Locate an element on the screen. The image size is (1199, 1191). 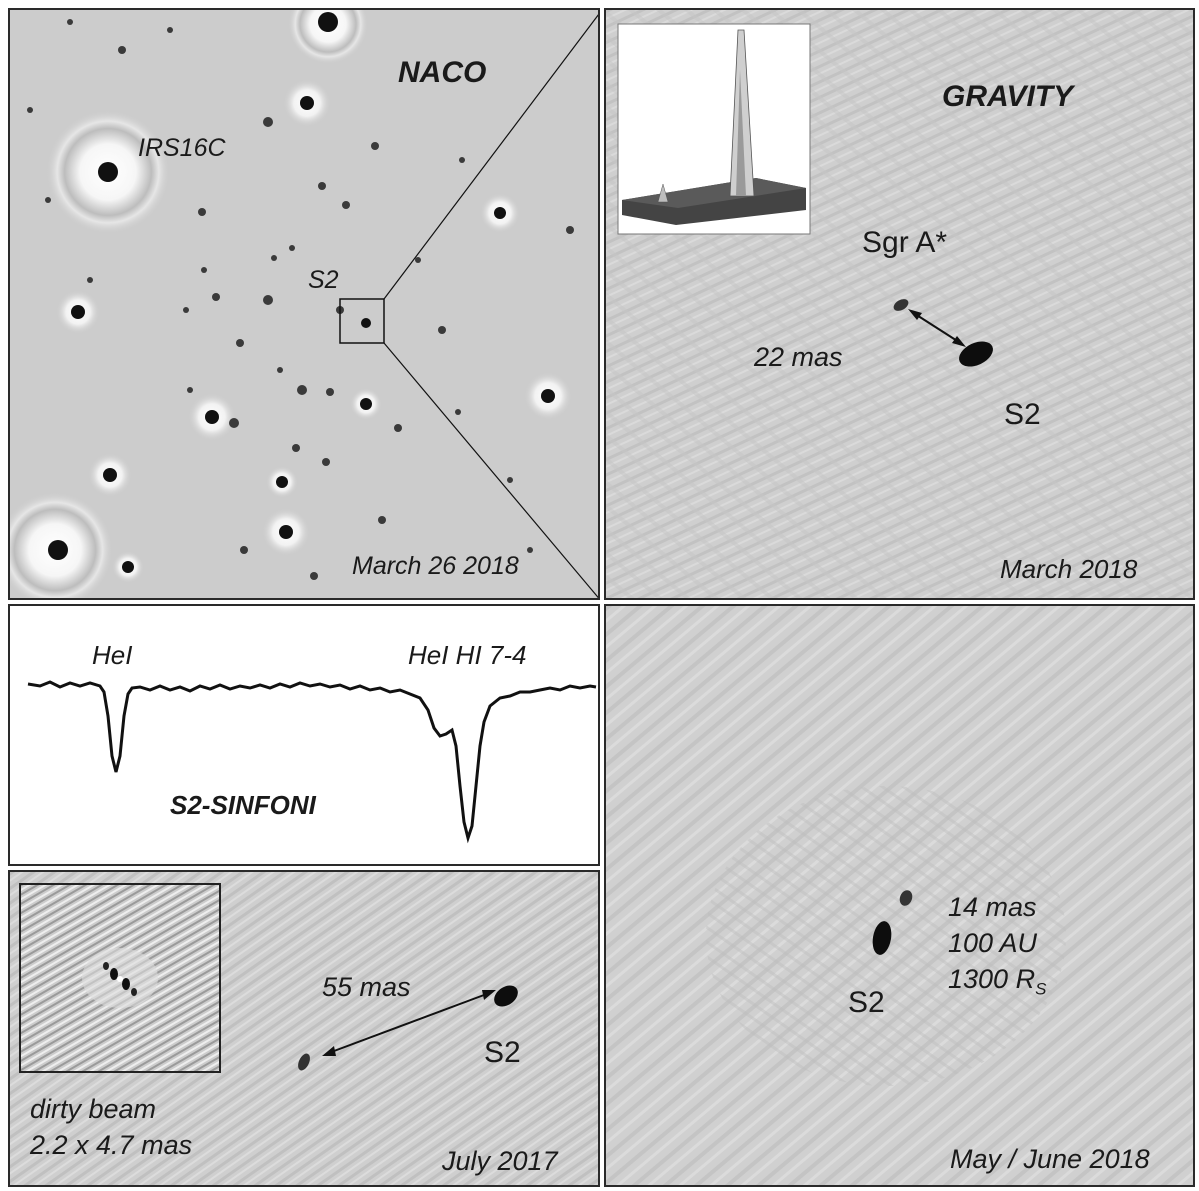
psf-3d-inset is located at coordinates (714, 129).